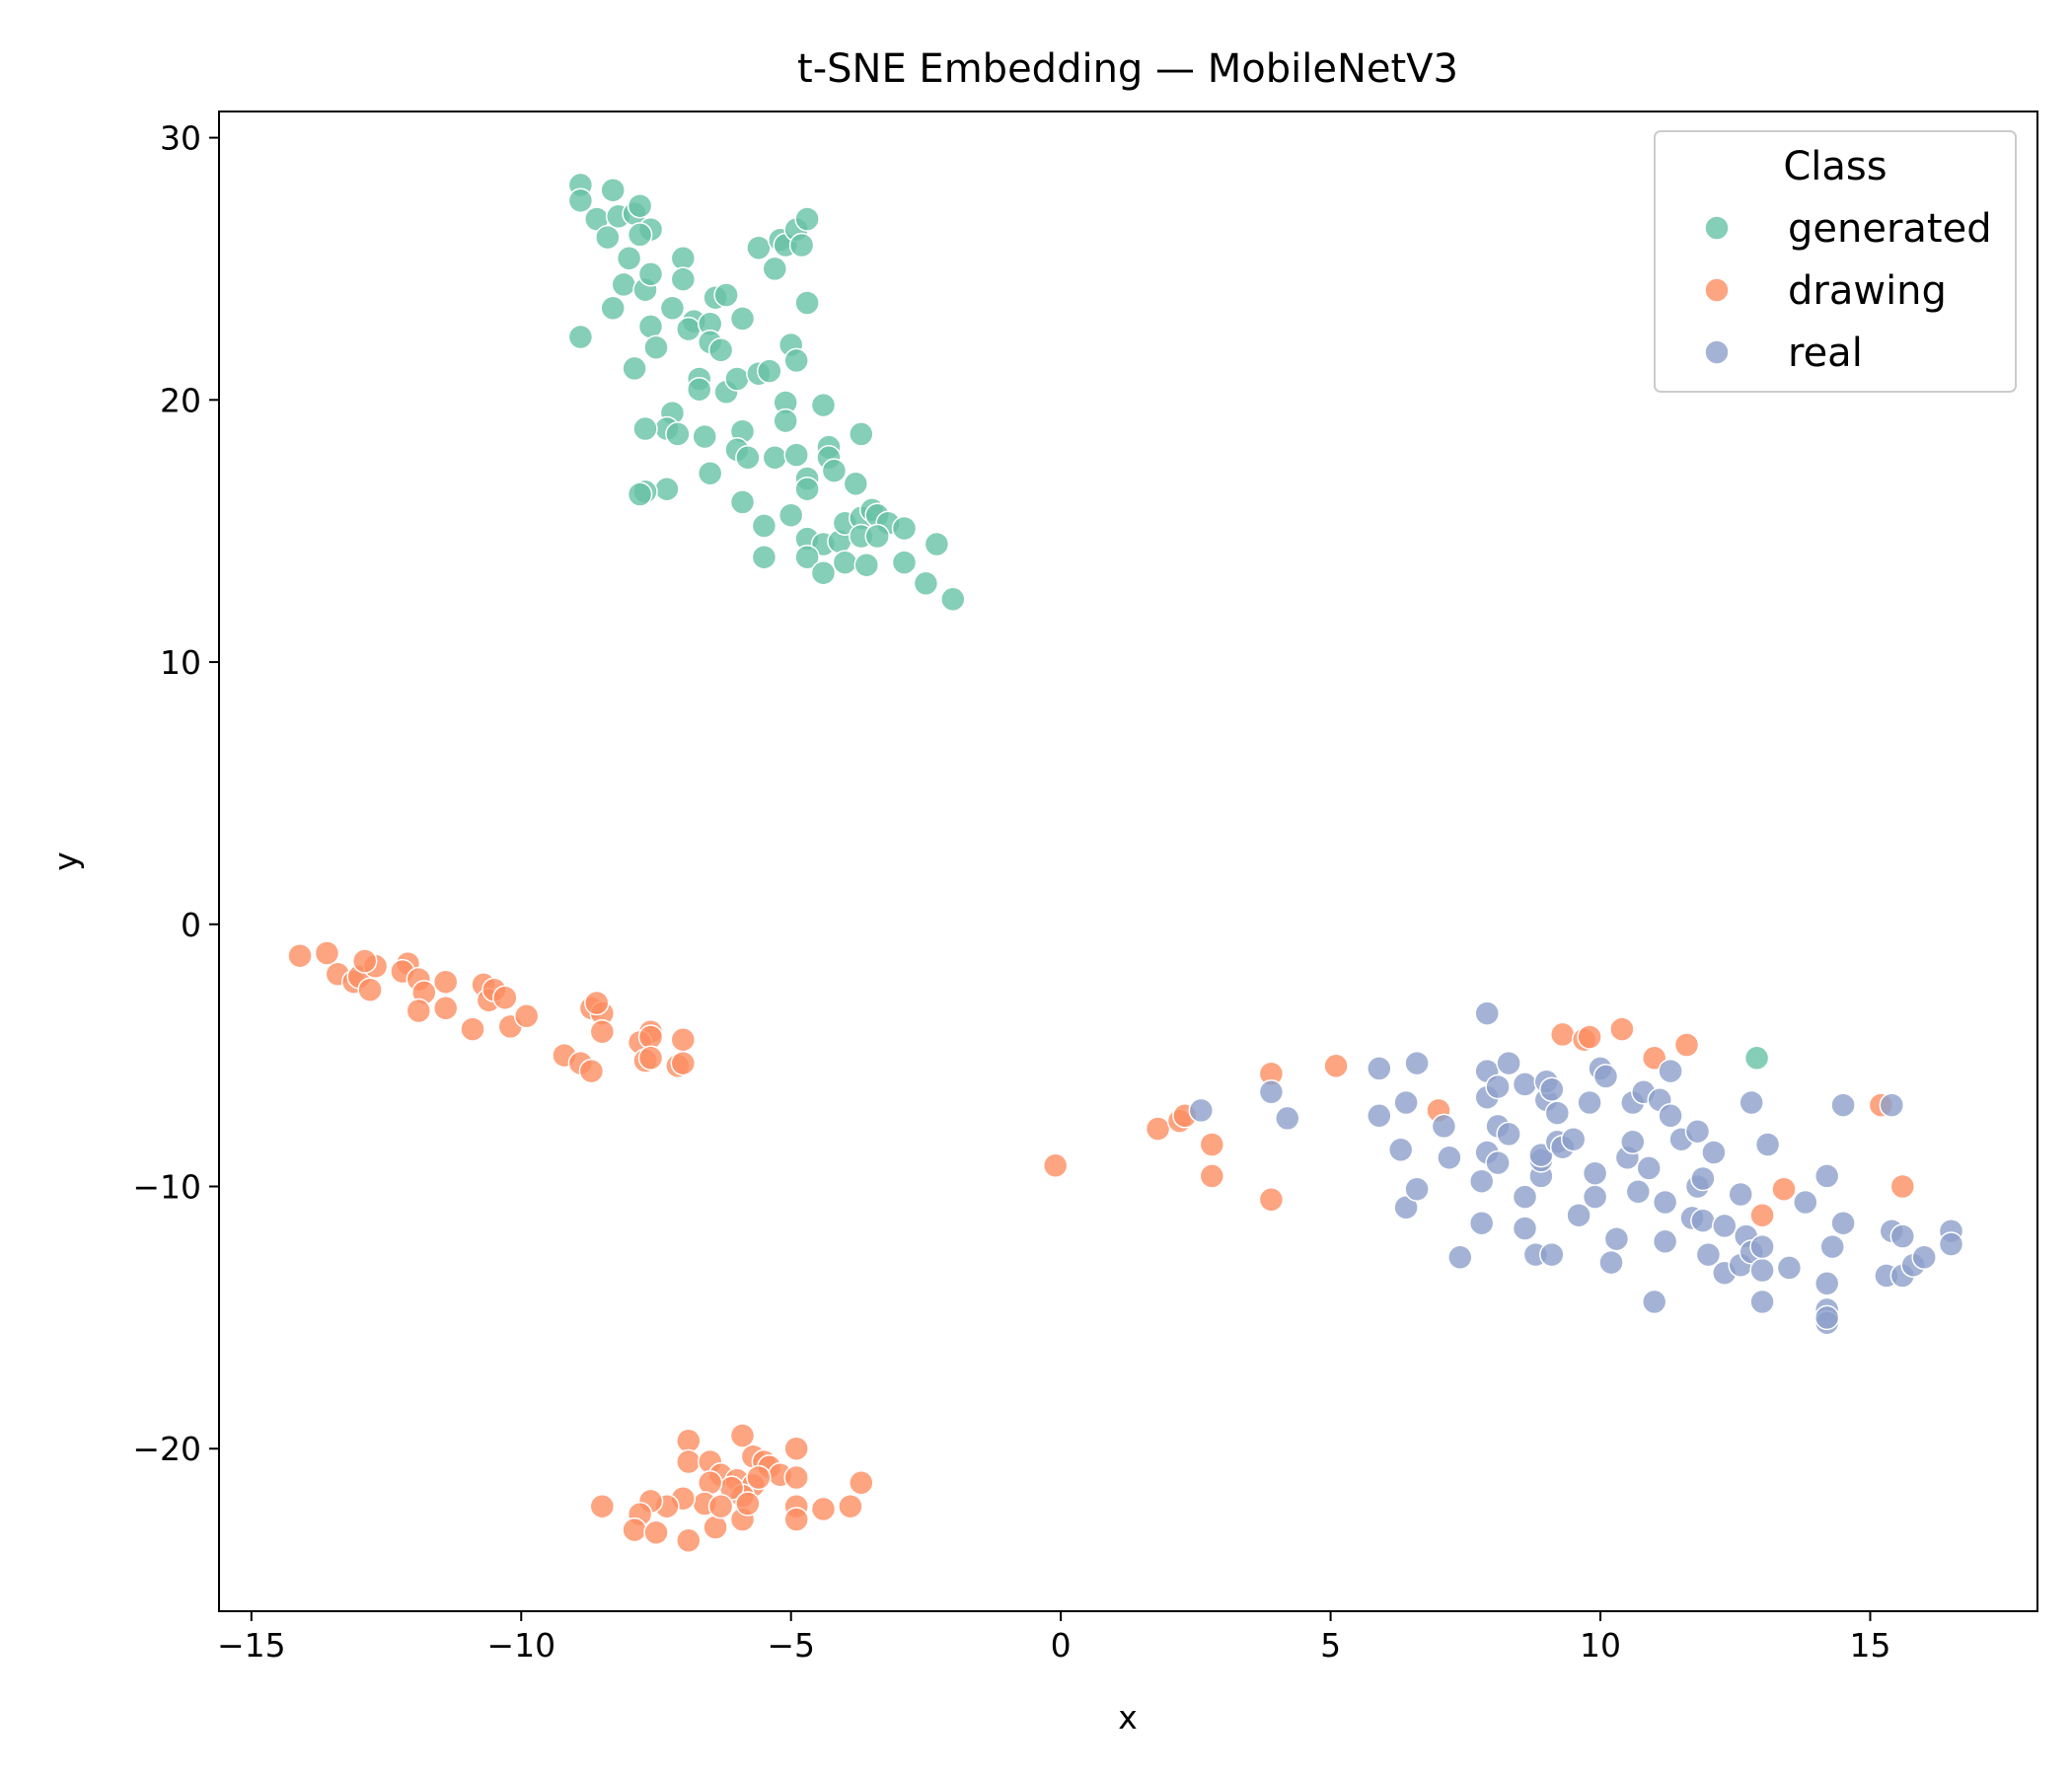 This screenshot has width=2072, height=1776. Describe the element at coordinates (176, 794) in the screenshot. I see `y-axis: −20 −10 0 10 20 30` at that location.